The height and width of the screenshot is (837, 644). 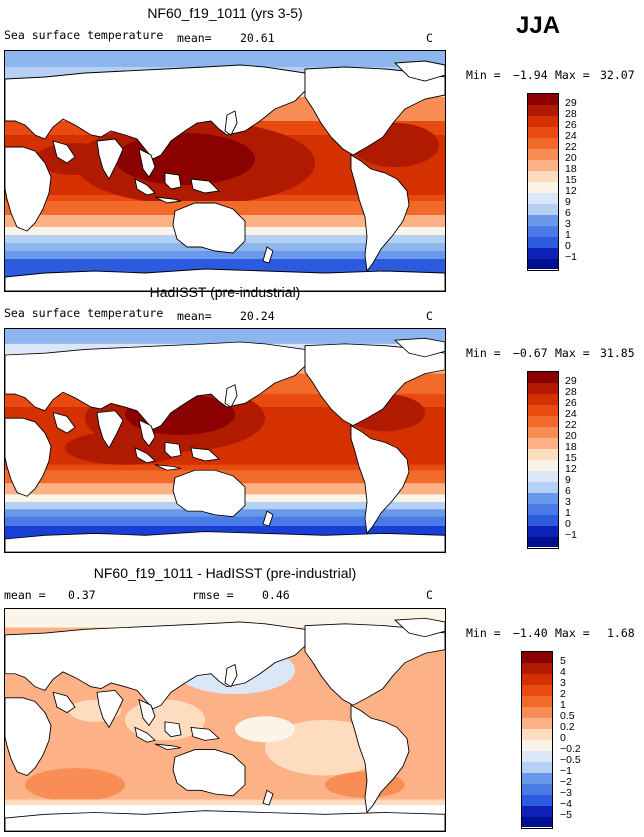 What do you see at coordinates (570, 760) in the screenshot?
I see `cbar-tick: −0.5` at bounding box center [570, 760].